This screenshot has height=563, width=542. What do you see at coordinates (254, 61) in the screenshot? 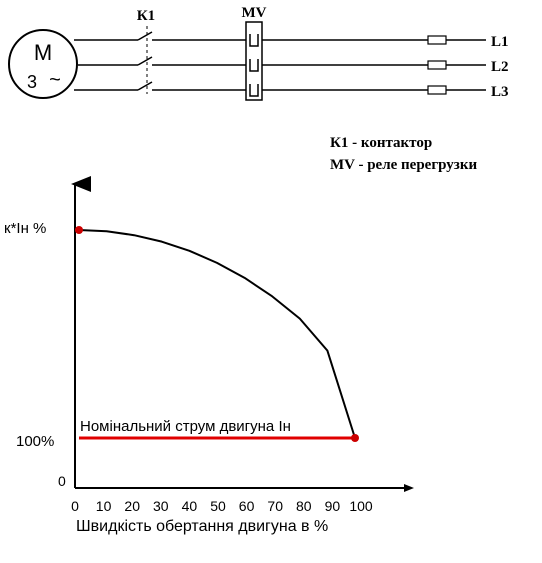
I see `overload-relay-mv` at bounding box center [254, 61].